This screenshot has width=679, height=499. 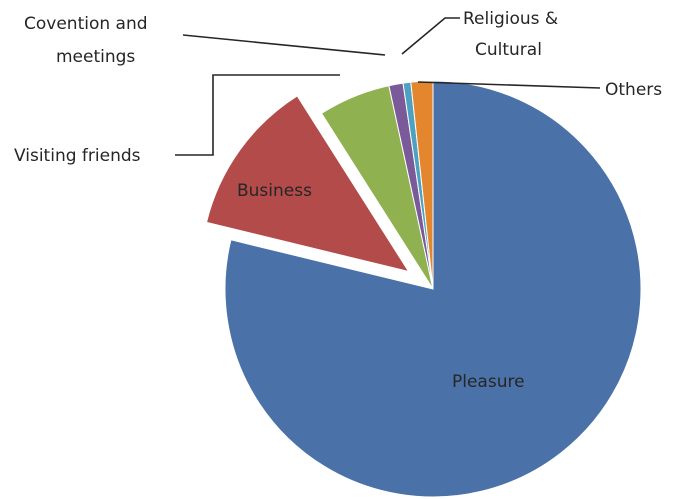 What do you see at coordinates (509, 85) in the screenshot?
I see `leader-line-others` at bounding box center [509, 85].